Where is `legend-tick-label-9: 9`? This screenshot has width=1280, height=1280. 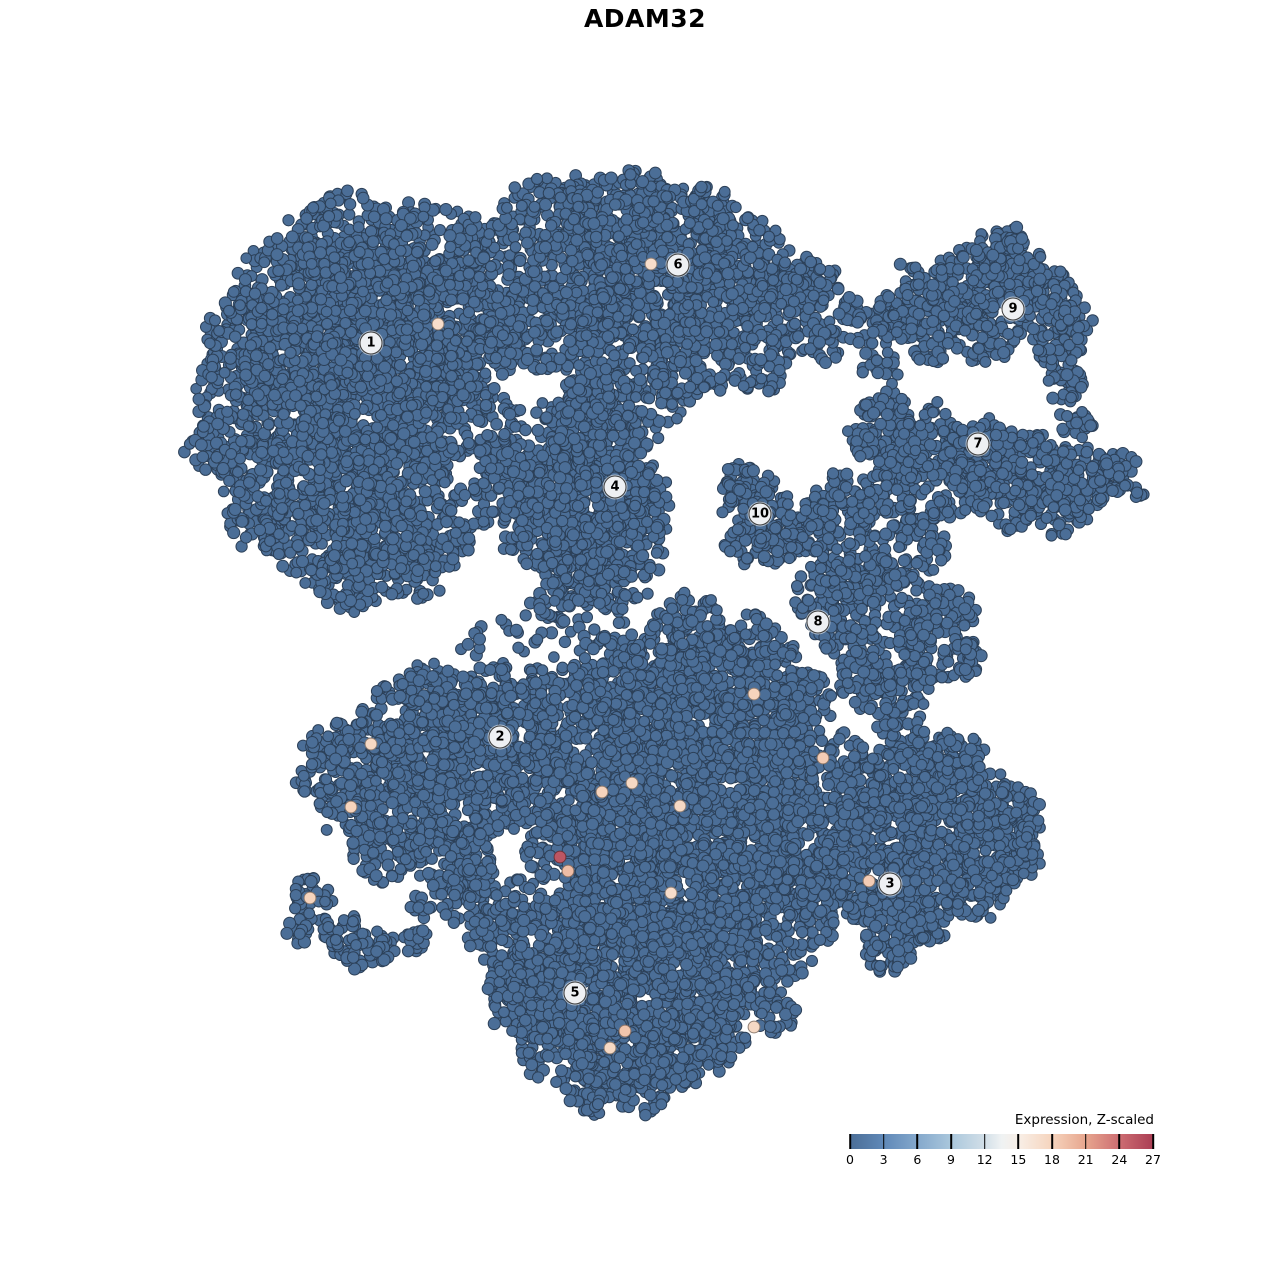
legend-tick-label-9: 9 is located at coordinates (951, 1159).